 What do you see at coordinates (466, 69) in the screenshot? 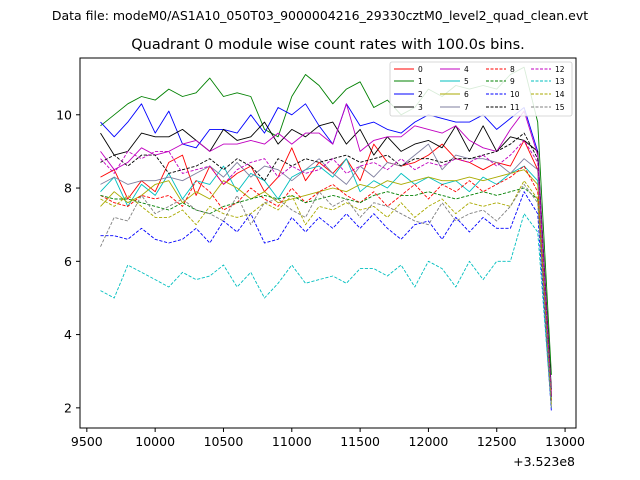
I see `legend-label: 4` at bounding box center [466, 69].